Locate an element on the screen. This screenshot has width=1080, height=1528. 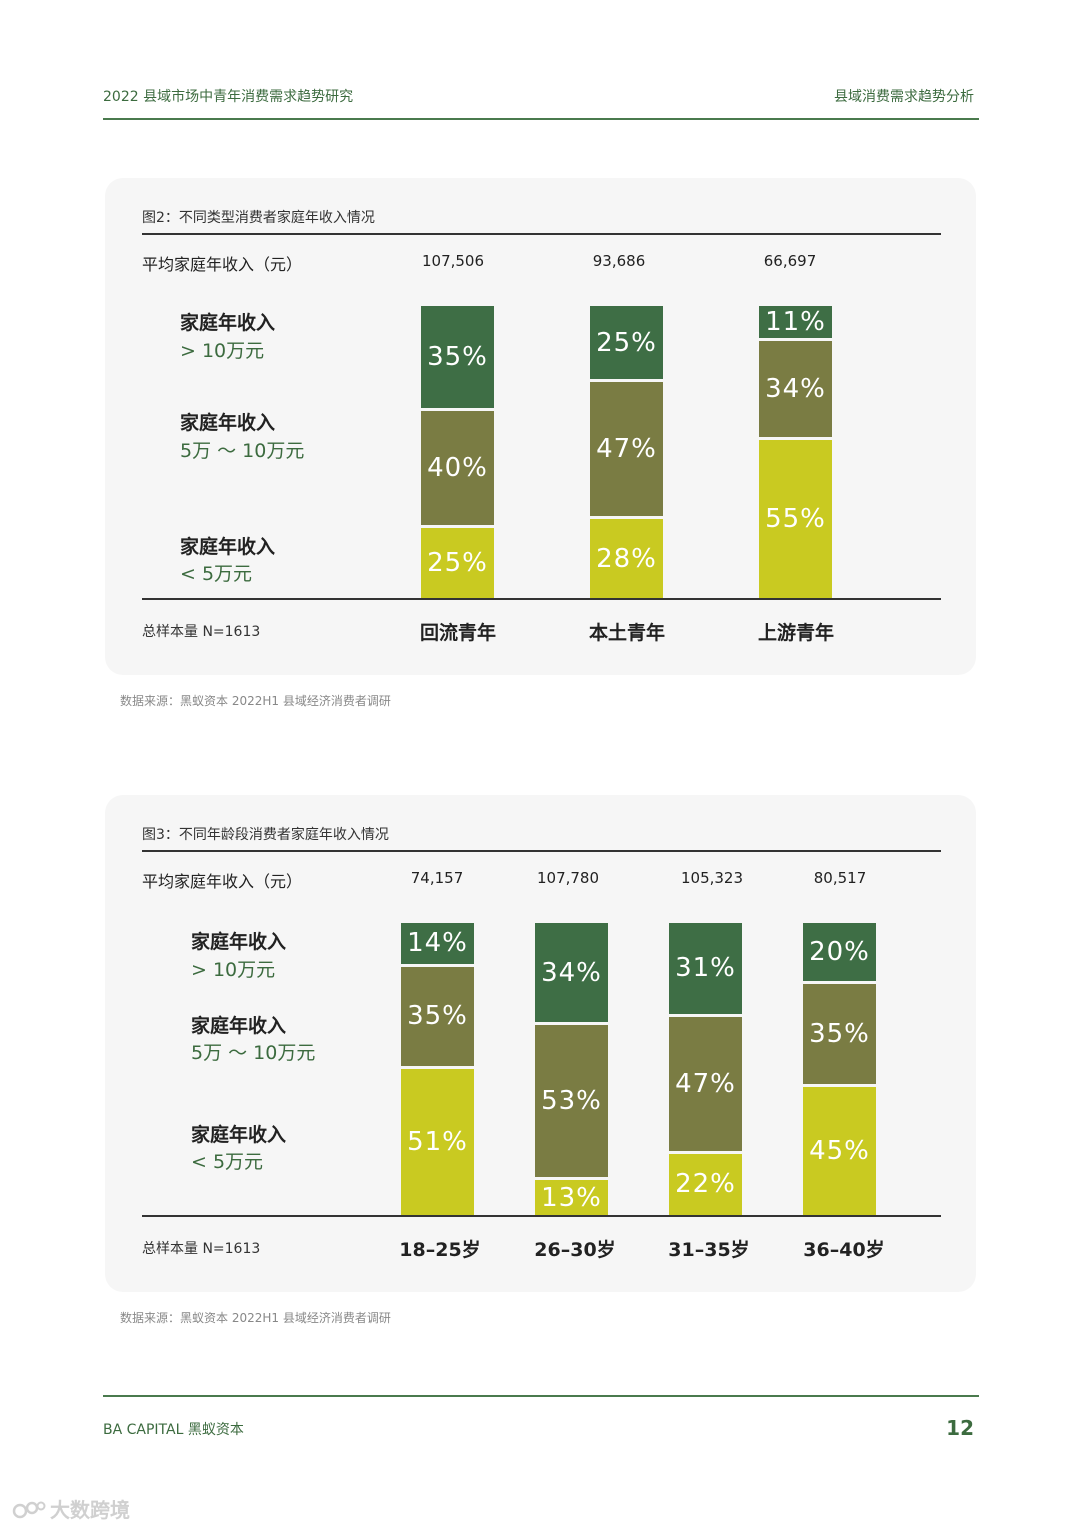
data-label: 14% is located at coordinates (437, 943).